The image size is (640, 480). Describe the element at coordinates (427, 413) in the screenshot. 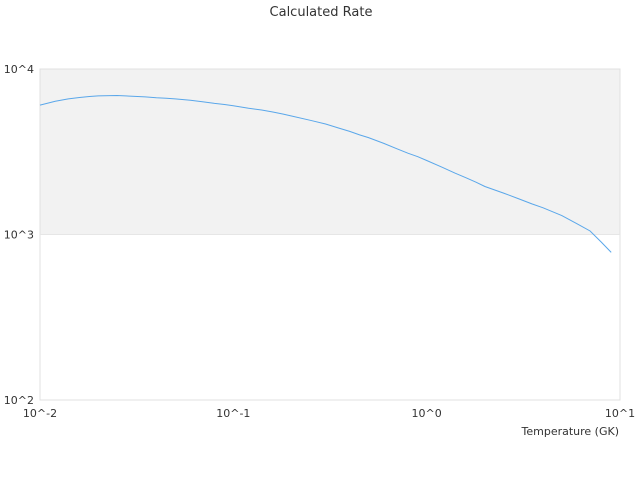

I see `x-tick-label: 10^0` at that location.